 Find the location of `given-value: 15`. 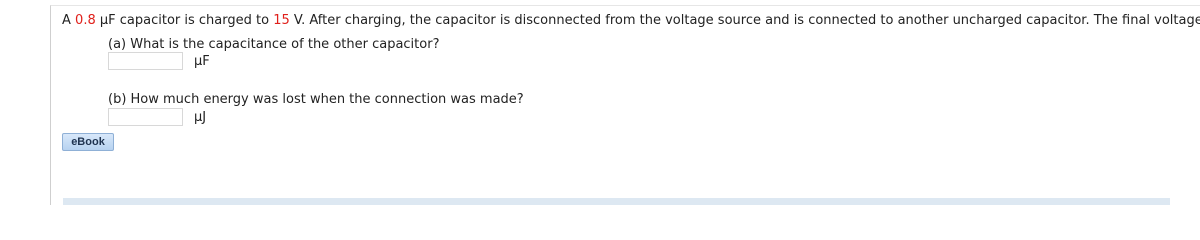

given-value: 15 is located at coordinates (281, 20).